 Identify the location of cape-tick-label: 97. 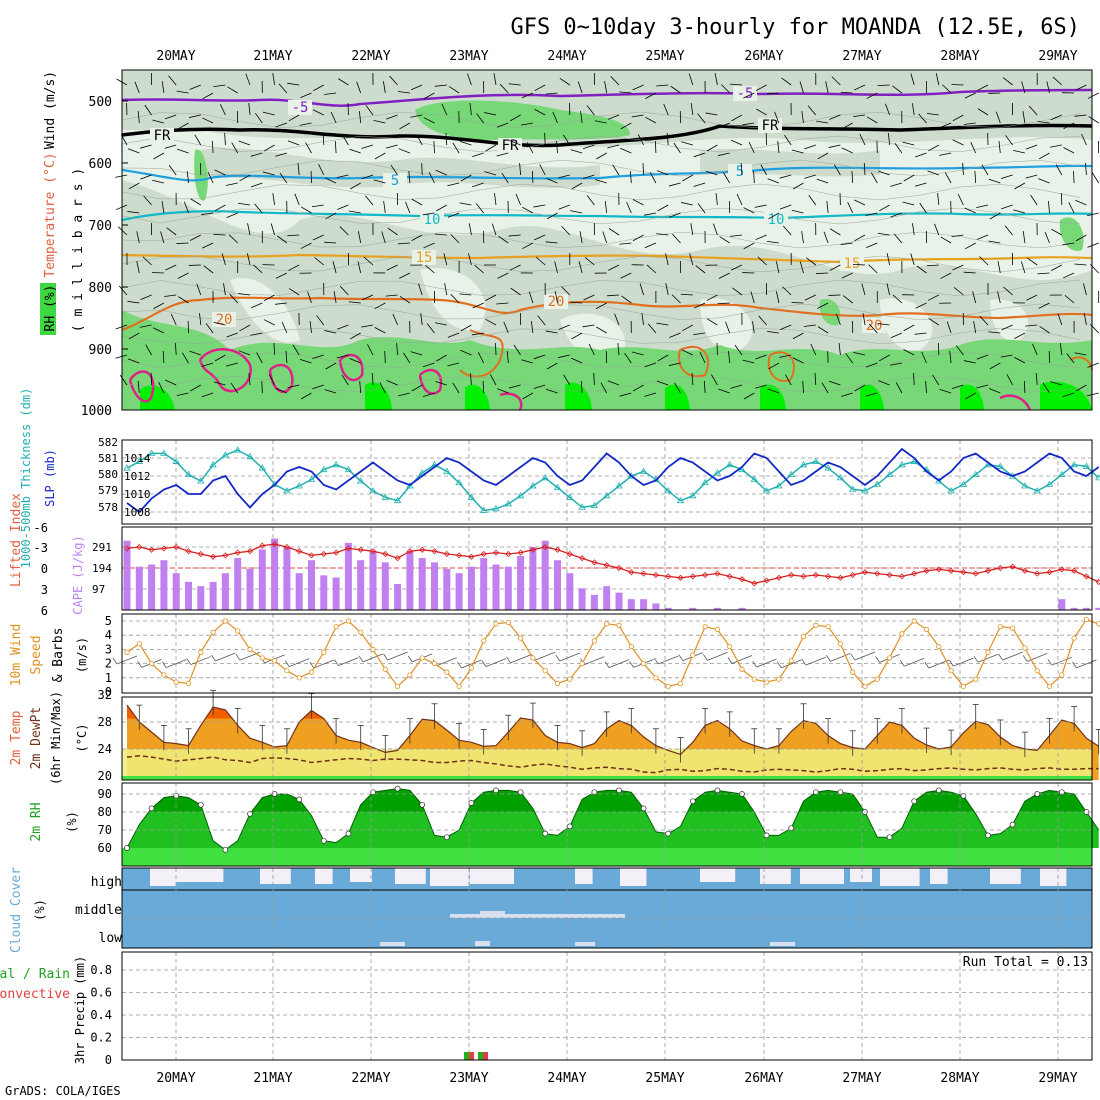
(98, 589).